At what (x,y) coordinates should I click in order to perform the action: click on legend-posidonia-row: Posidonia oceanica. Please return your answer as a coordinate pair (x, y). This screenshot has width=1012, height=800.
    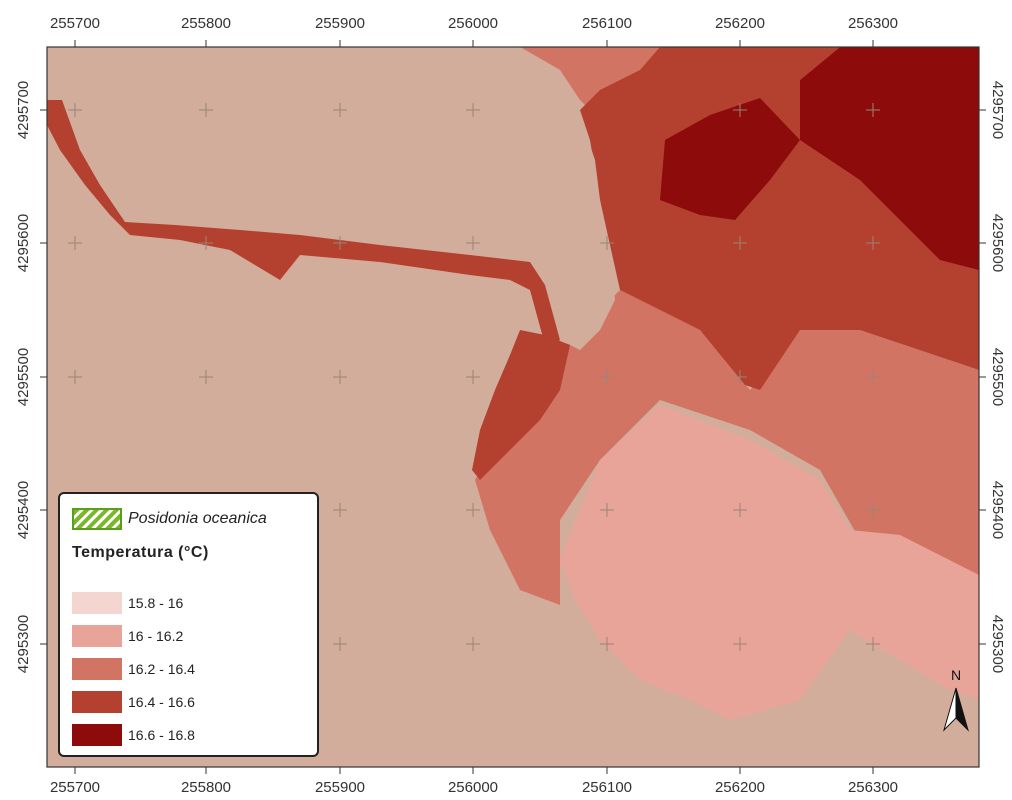
    Looking at the image, I should click on (169, 519).